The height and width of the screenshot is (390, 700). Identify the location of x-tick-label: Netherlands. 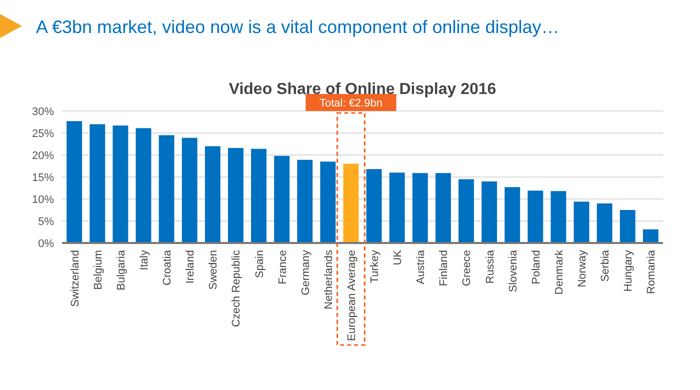
(328, 280).